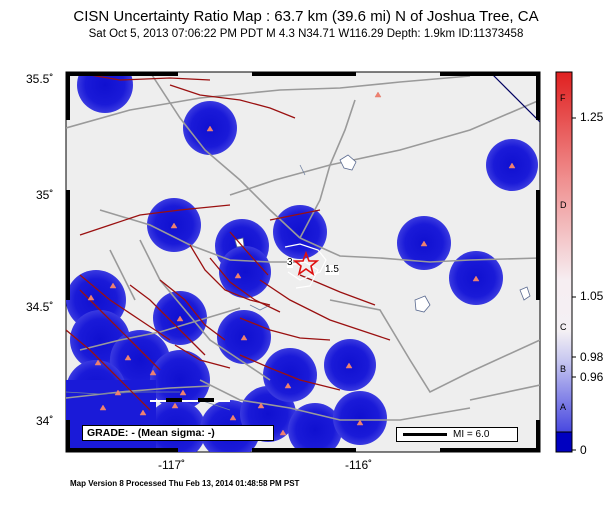  What do you see at coordinates (471, 434) in the screenshot?
I see `mi-legend-text: MI = 6.0` at bounding box center [471, 434].